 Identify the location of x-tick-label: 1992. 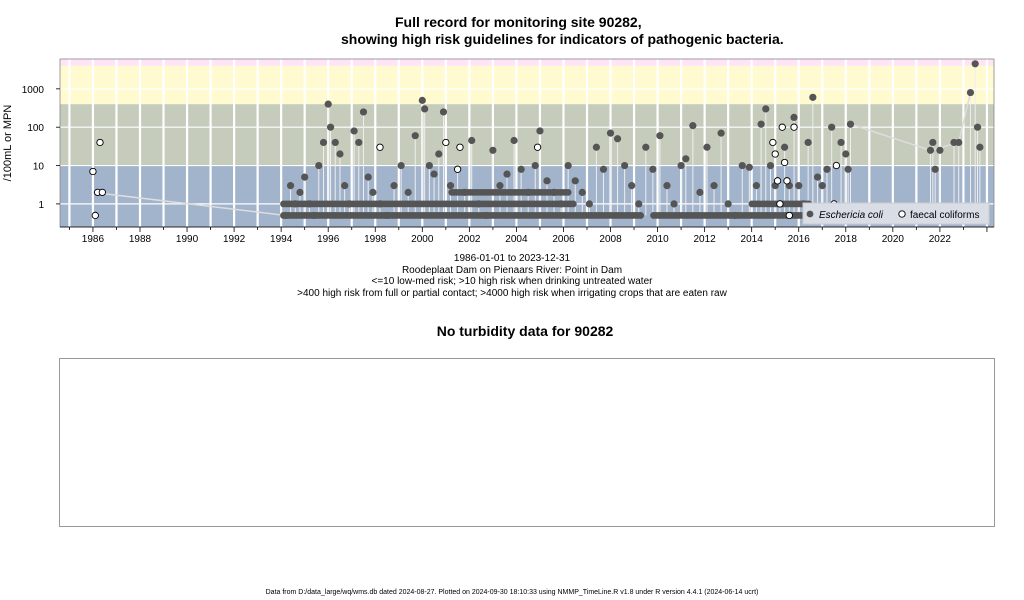
(234, 239).